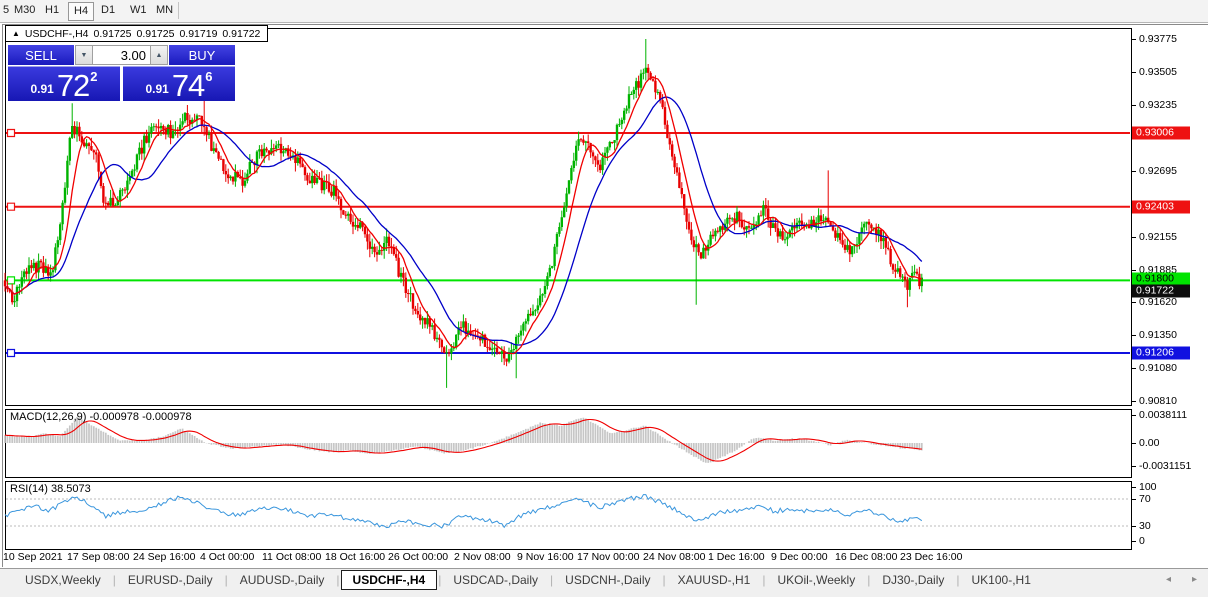 The height and width of the screenshot is (597, 1208). I want to click on date-tick-label: 17 Sep 08:00, so click(98, 557).